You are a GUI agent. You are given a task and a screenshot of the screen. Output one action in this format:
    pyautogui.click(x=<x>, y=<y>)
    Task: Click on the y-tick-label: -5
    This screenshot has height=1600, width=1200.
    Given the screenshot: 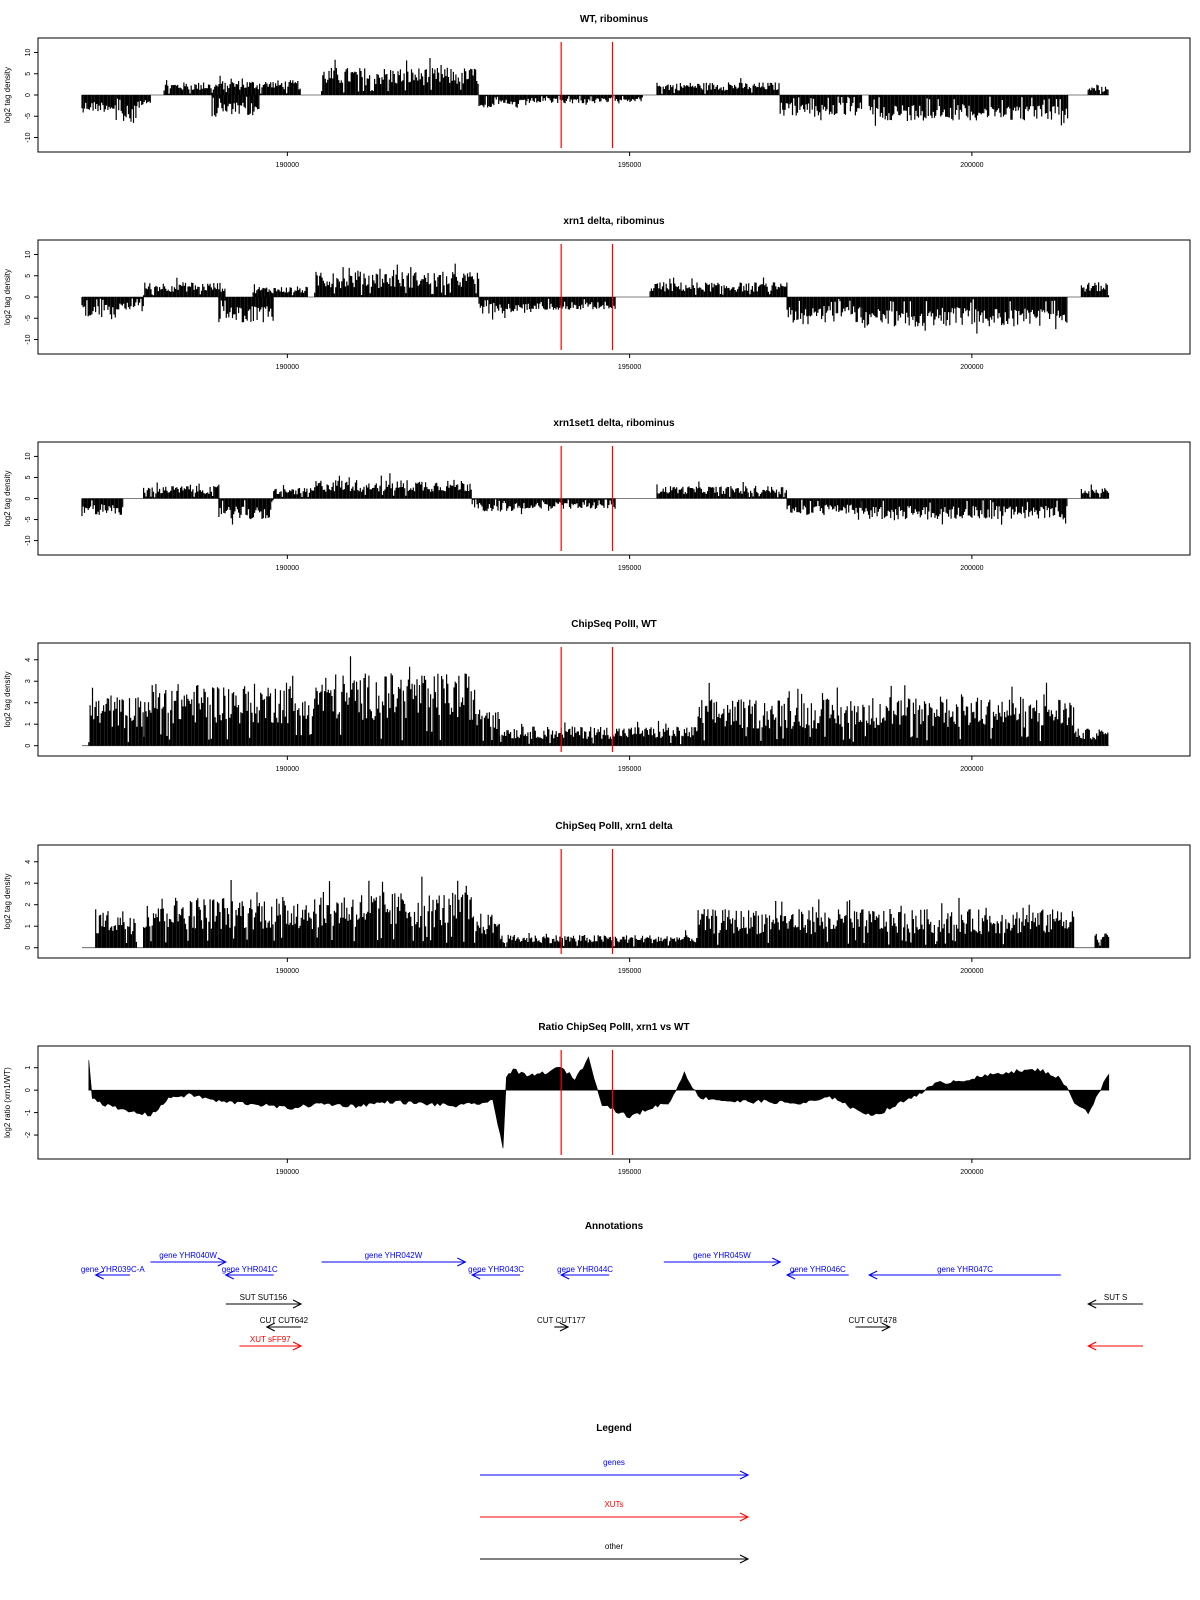 What is the action you would take?
    pyautogui.click(x=28, y=318)
    